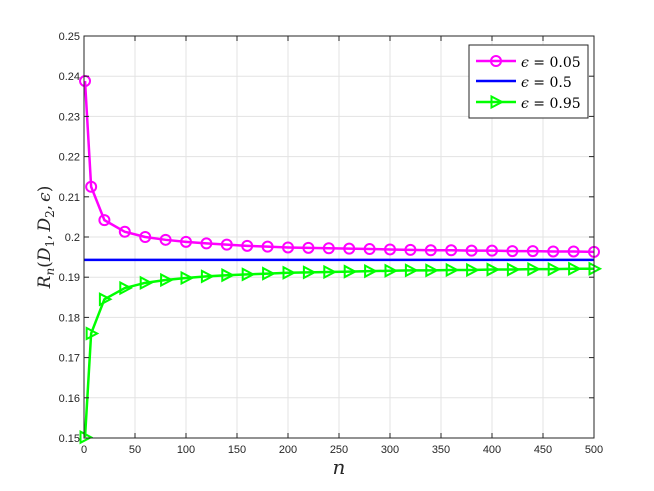 This screenshot has width=654, height=491. Describe the element at coordinates (45, 264) in the screenshot. I see `y-label-open-paren: (` at that location.